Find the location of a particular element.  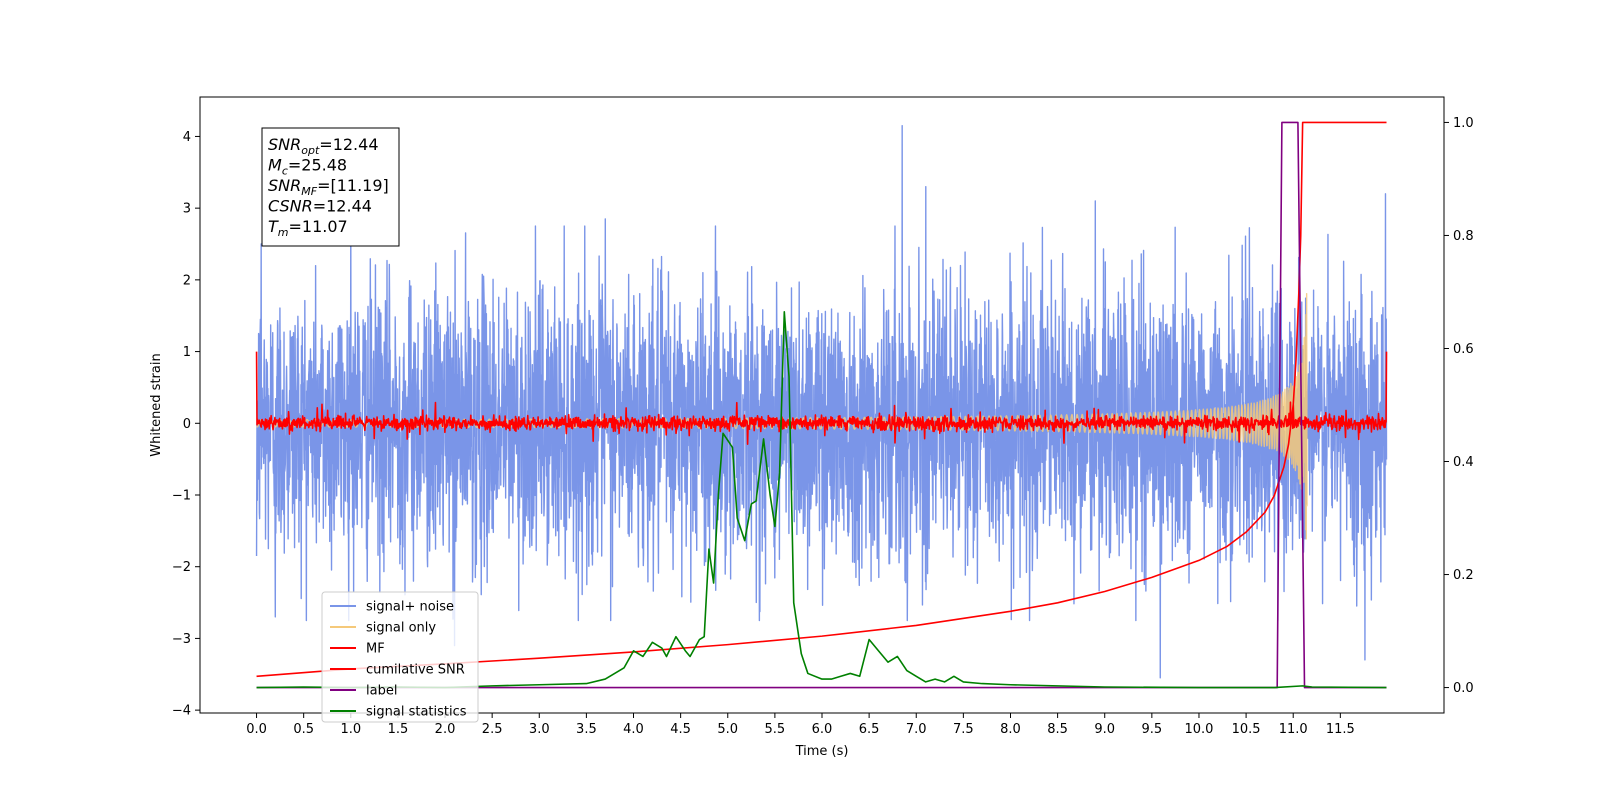

x-tick-label: 4.0 is located at coordinates (633, 729).